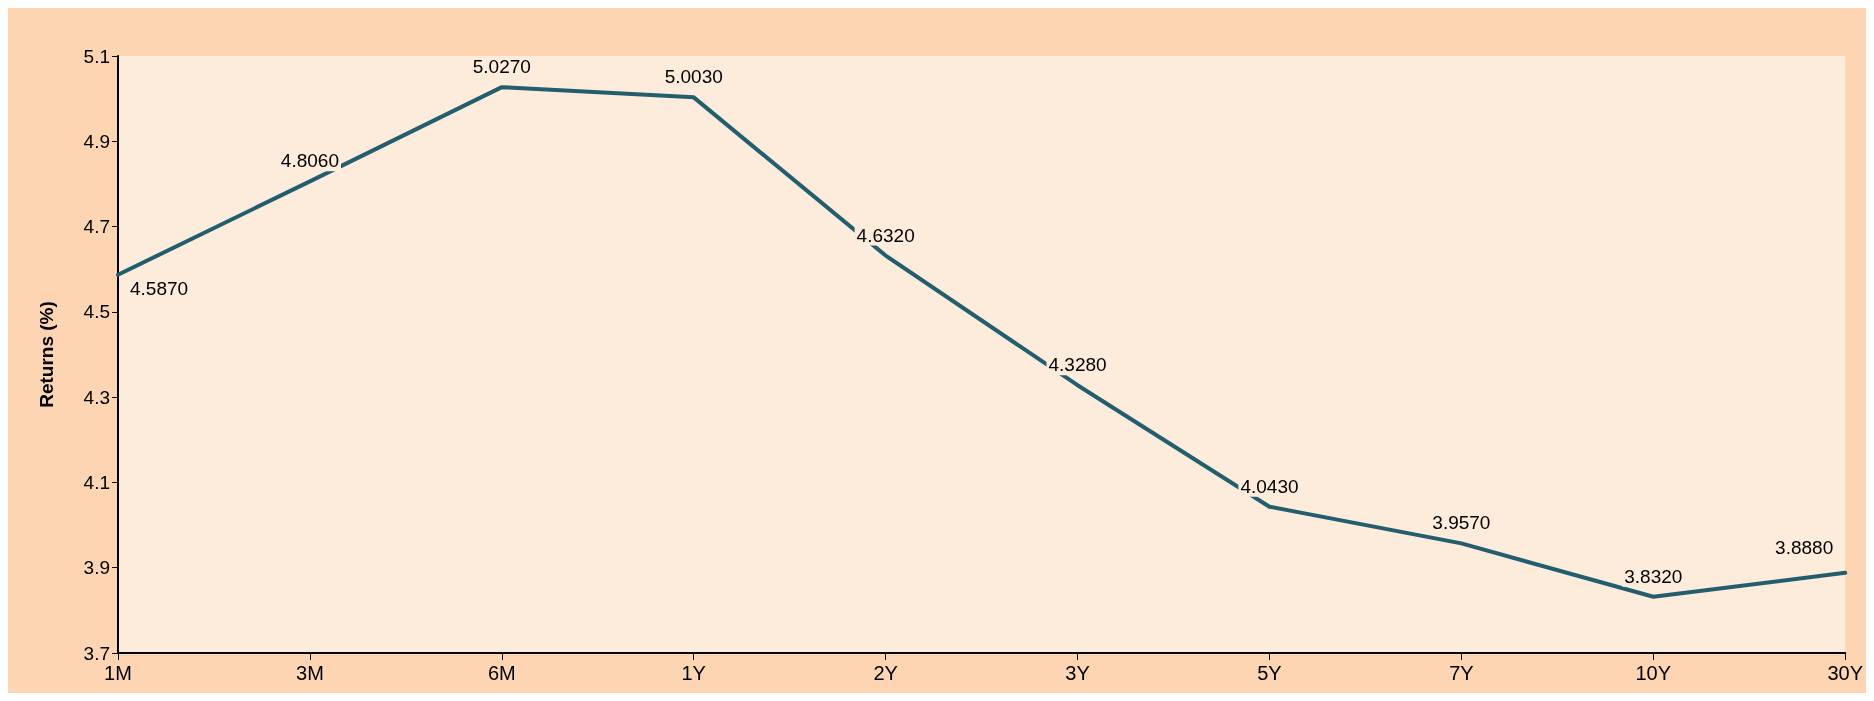 The image size is (1874, 701). I want to click on y-tick-label: 4.9, so click(96, 141).